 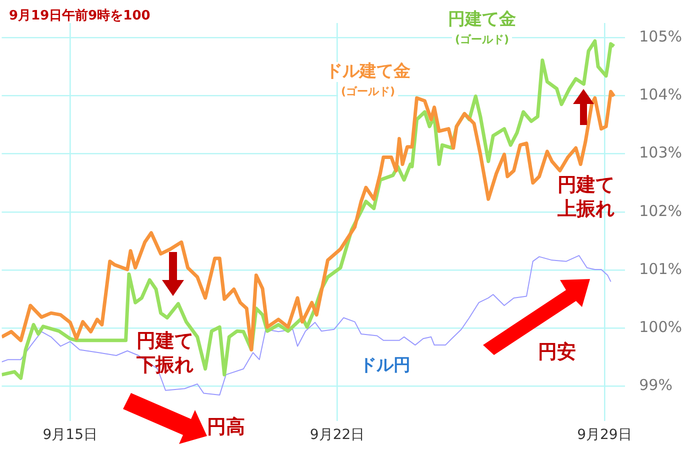 What do you see at coordinates (660, 36) in the screenshot?
I see `y-tick-label: 105%` at bounding box center [660, 36].